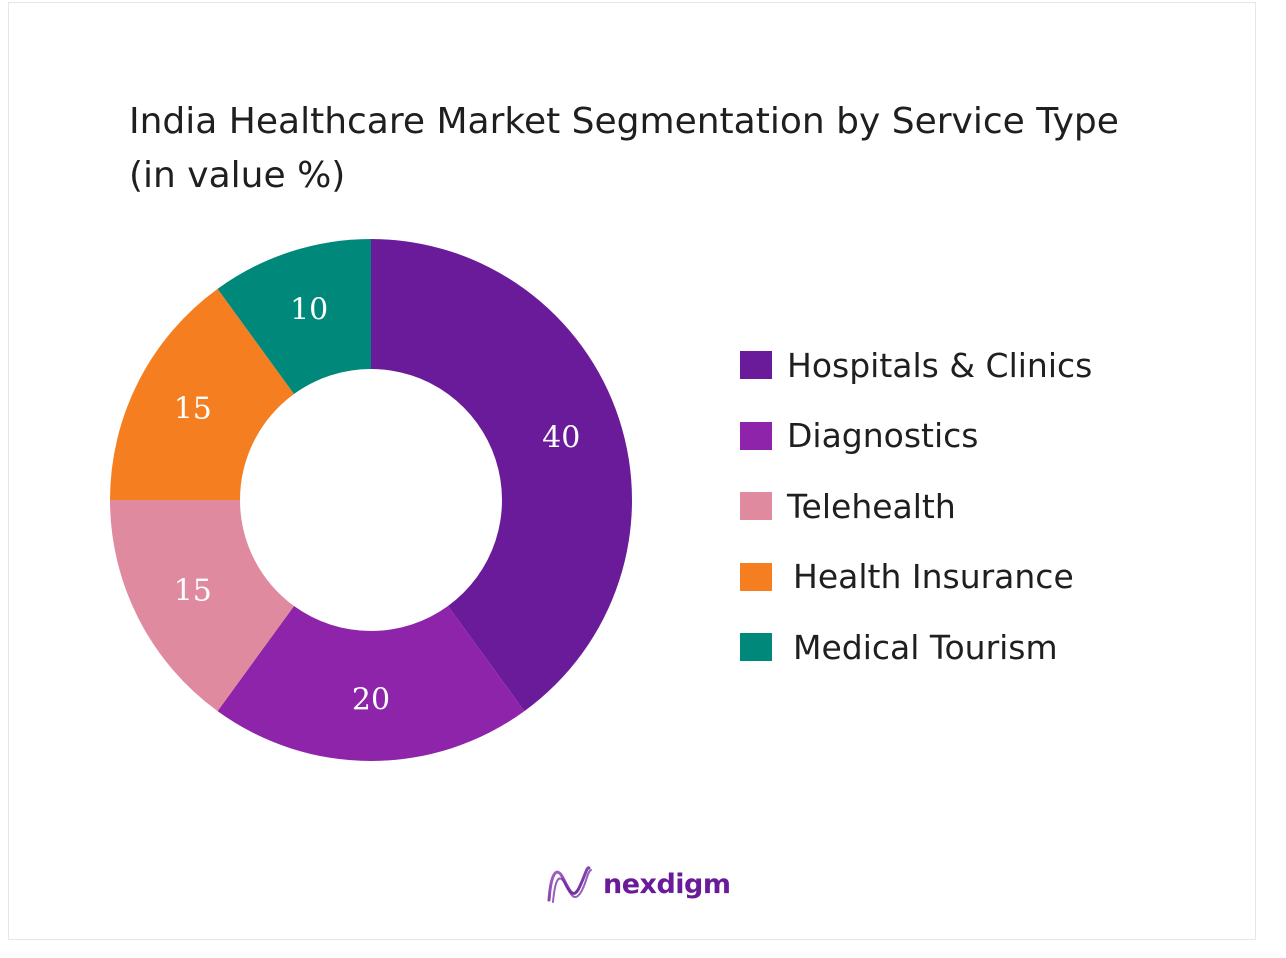 Image resolution: width=1286 pixels, height=958 pixels. I want to click on brand-name: nexdigm, so click(667, 884).